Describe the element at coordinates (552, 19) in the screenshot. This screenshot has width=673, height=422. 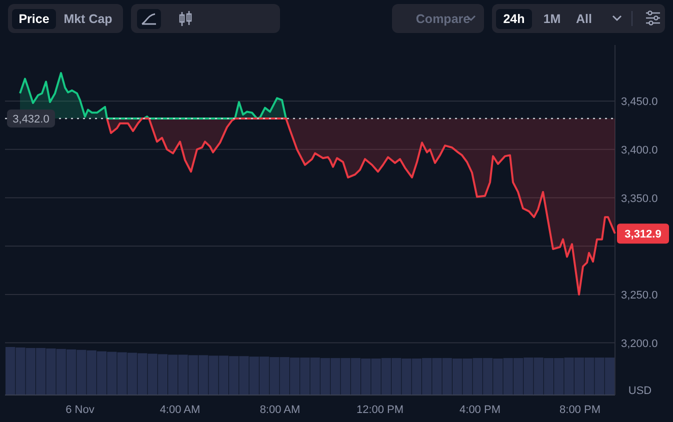
I see `text: 1M` at that location.